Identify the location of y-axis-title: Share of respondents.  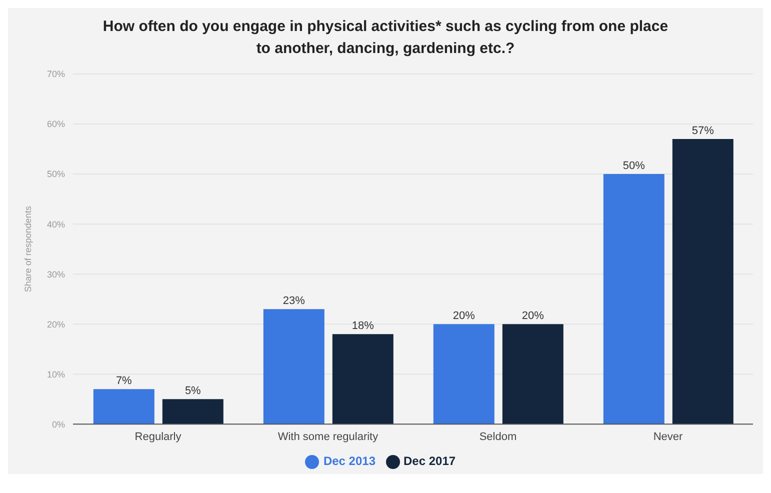
(28, 249).